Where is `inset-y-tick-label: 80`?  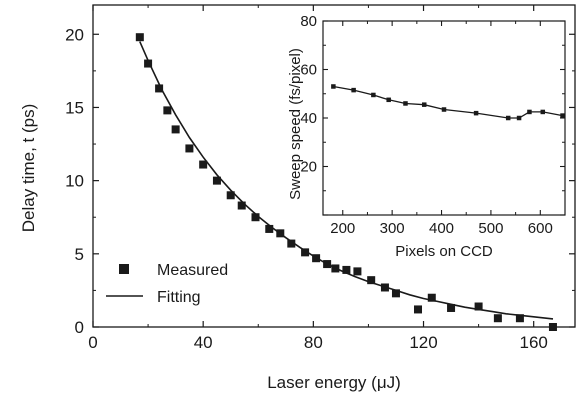
inset-y-tick-label: 80 is located at coordinates (308, 21).